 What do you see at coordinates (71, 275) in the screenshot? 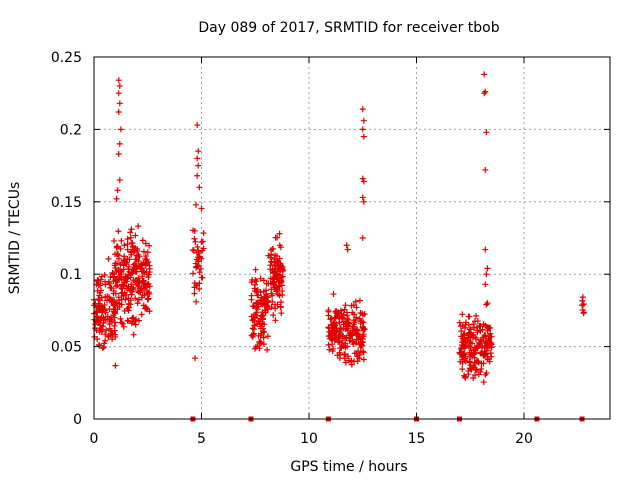
I see `y-tick-label: 0.1` at bounding box center [71, 275].